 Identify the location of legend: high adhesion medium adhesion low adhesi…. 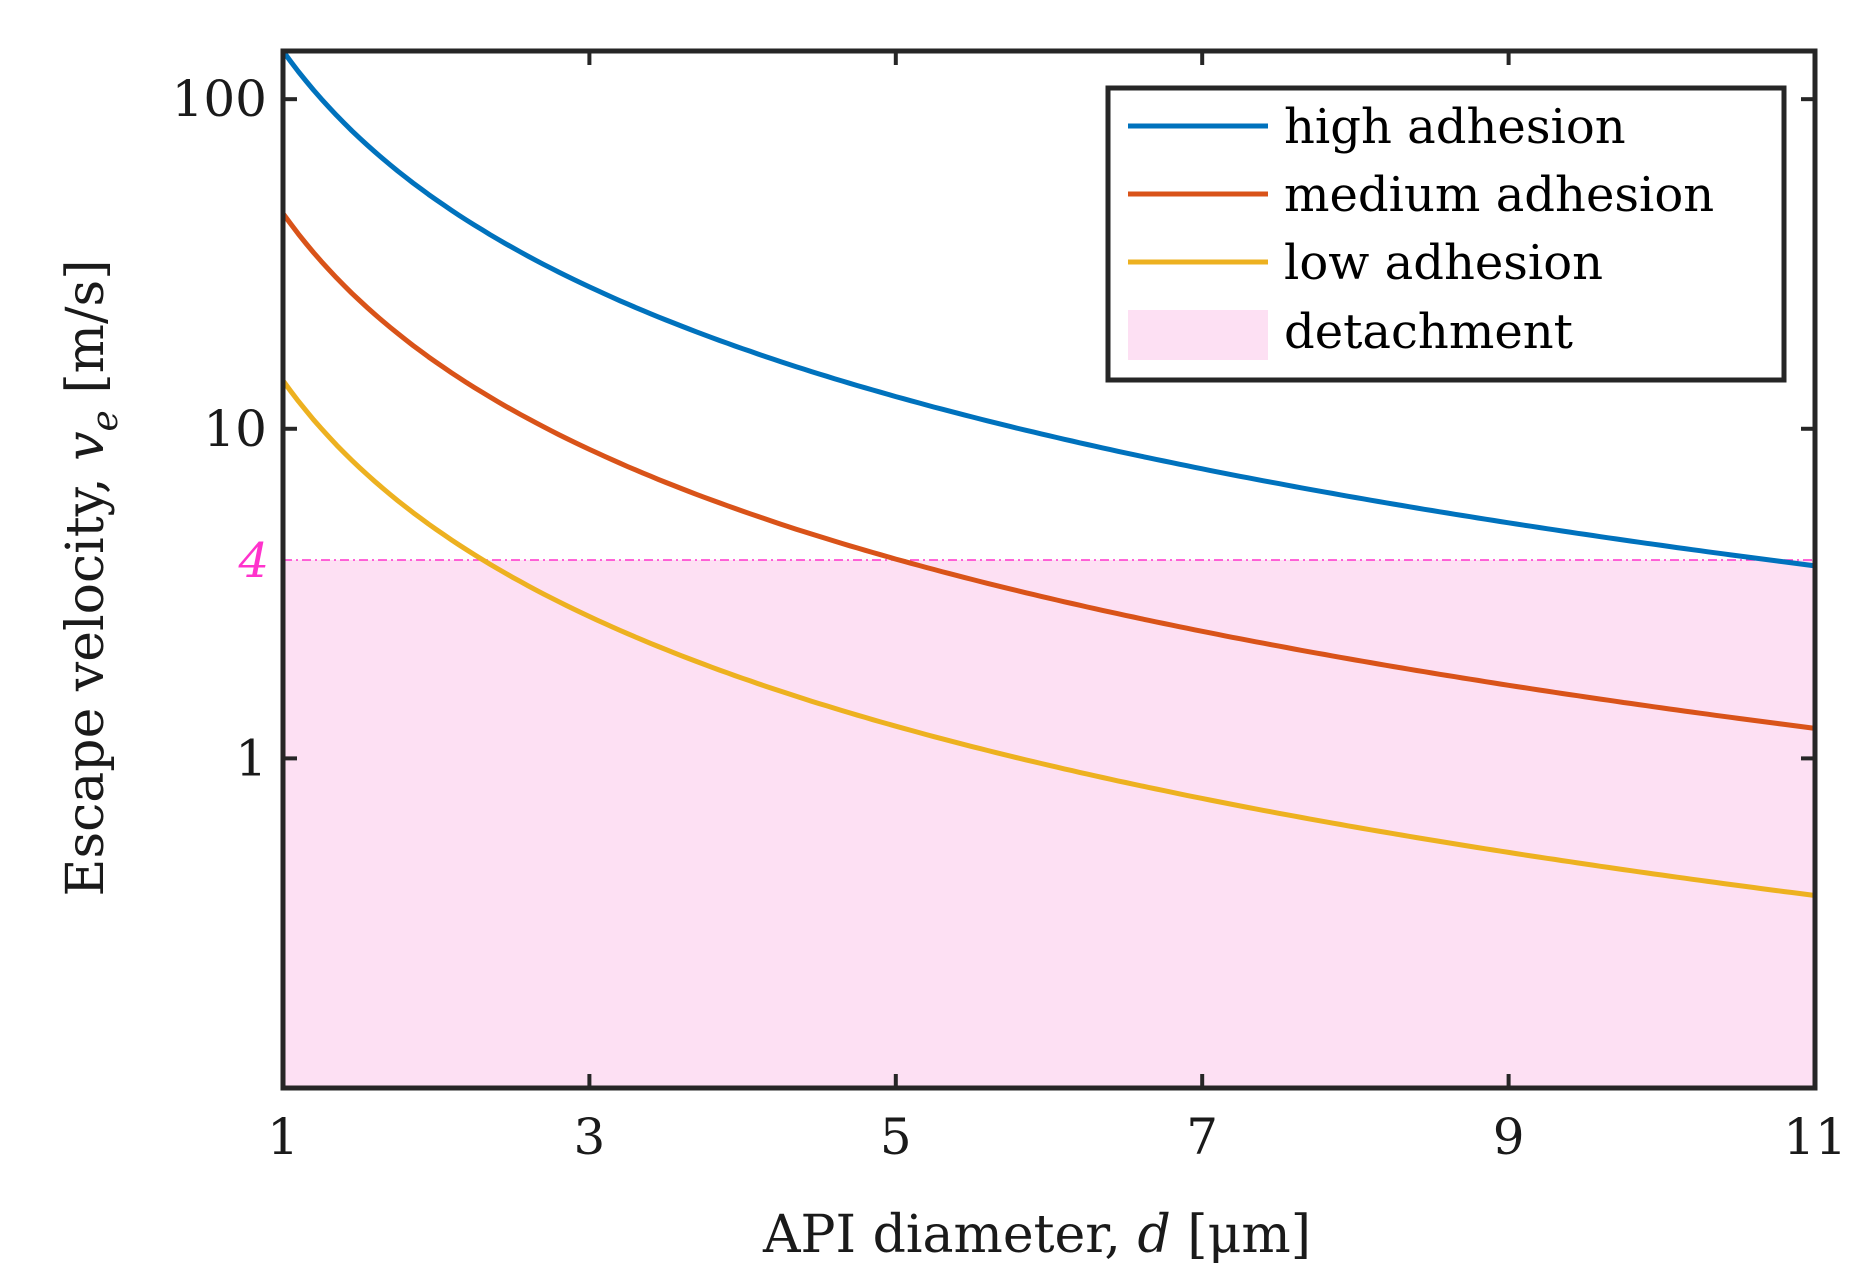
(1446, 234).